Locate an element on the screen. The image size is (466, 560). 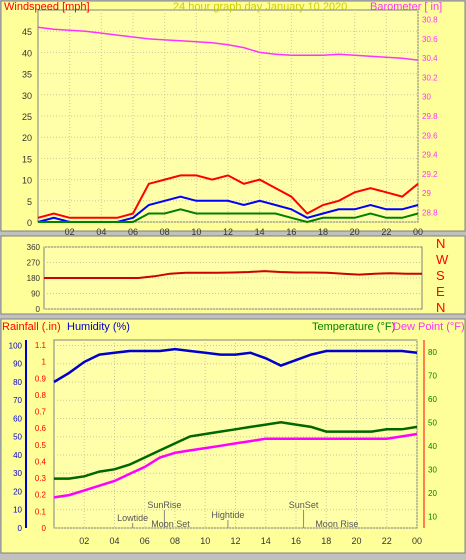
humidity-label: Humidity (%) is located at coordinates (98, 327).